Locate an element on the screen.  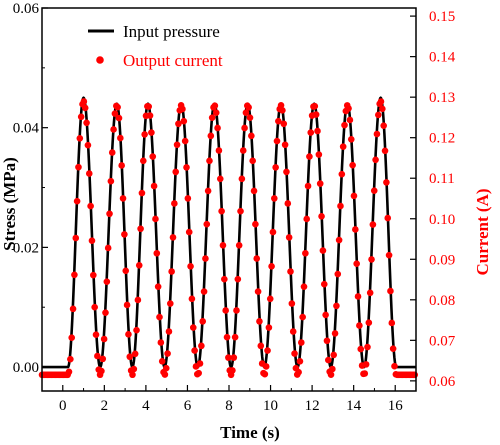
x-tick-label: 2 is located at coordinates (105, 406).